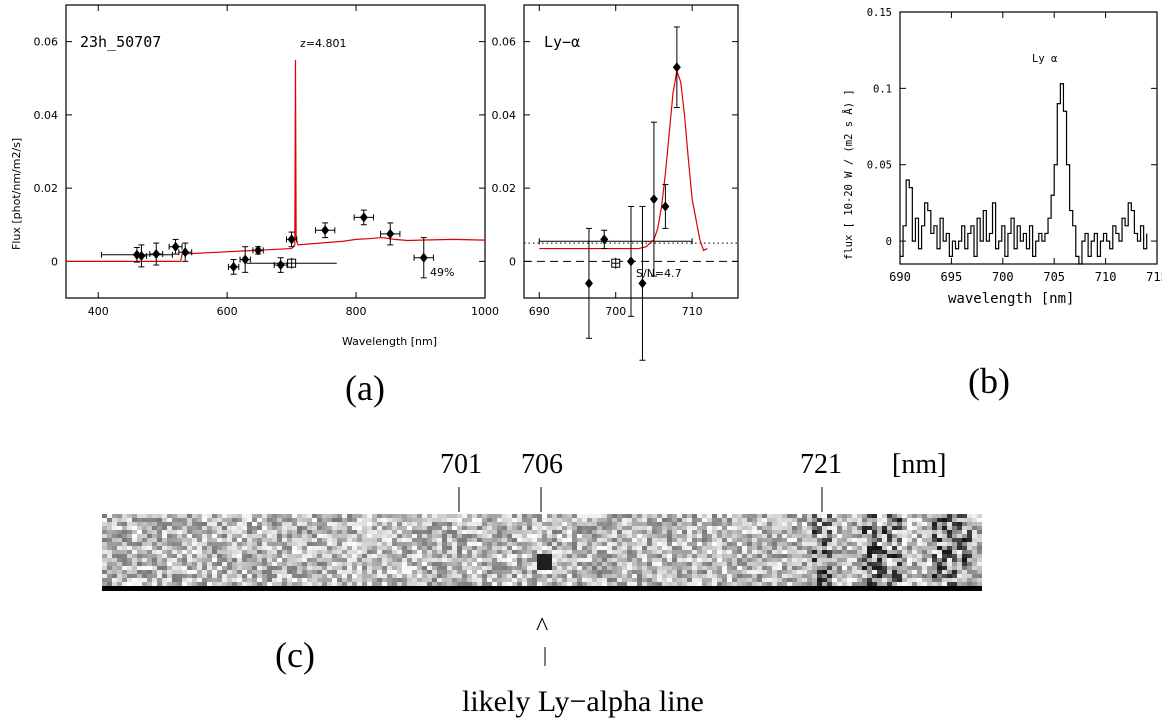  Describe the element at coordinates (276, 160) in the screenshot. I see `panel-a-left-model-line` at that location.